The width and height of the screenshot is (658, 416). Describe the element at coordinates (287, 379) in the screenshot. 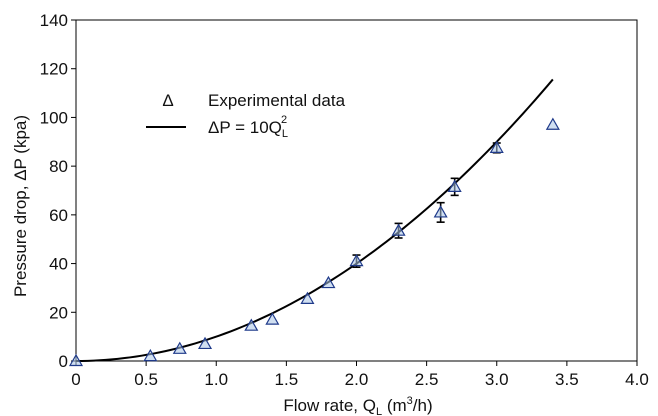

I see `x-tick-label: 1.5` at that location.